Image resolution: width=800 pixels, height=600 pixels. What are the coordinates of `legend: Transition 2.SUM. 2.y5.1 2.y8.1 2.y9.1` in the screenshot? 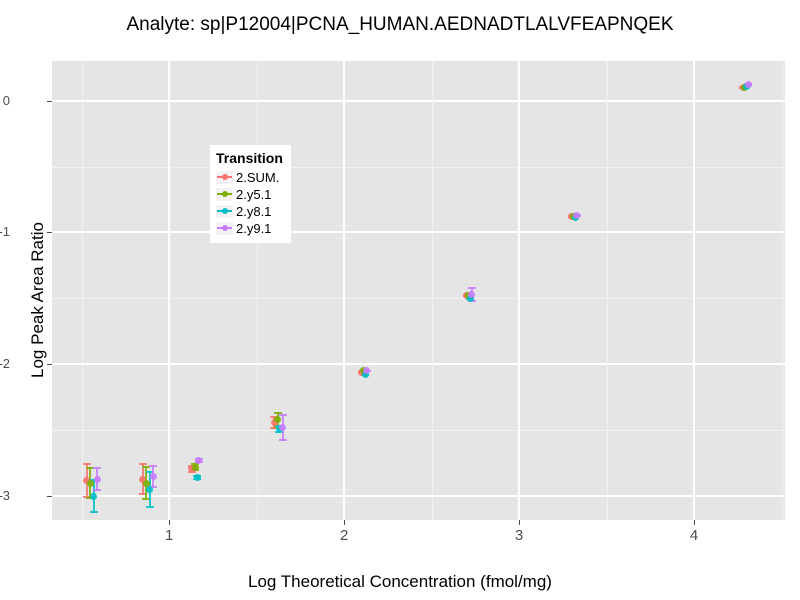 It's located at (250, 194).